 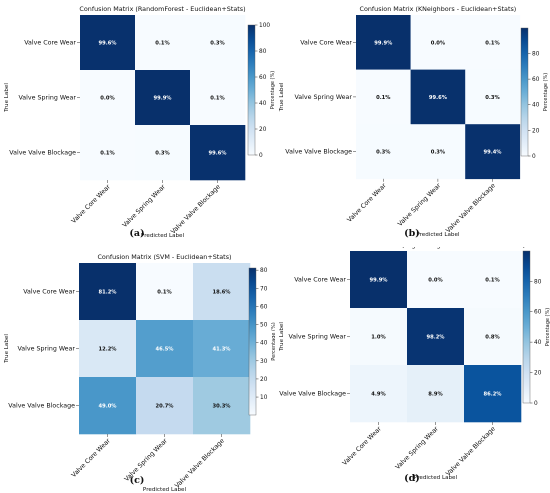 What do you see at coordinates (524, 92) in the screenshot?
I see `colorbar` at bounding box center [524, 92].